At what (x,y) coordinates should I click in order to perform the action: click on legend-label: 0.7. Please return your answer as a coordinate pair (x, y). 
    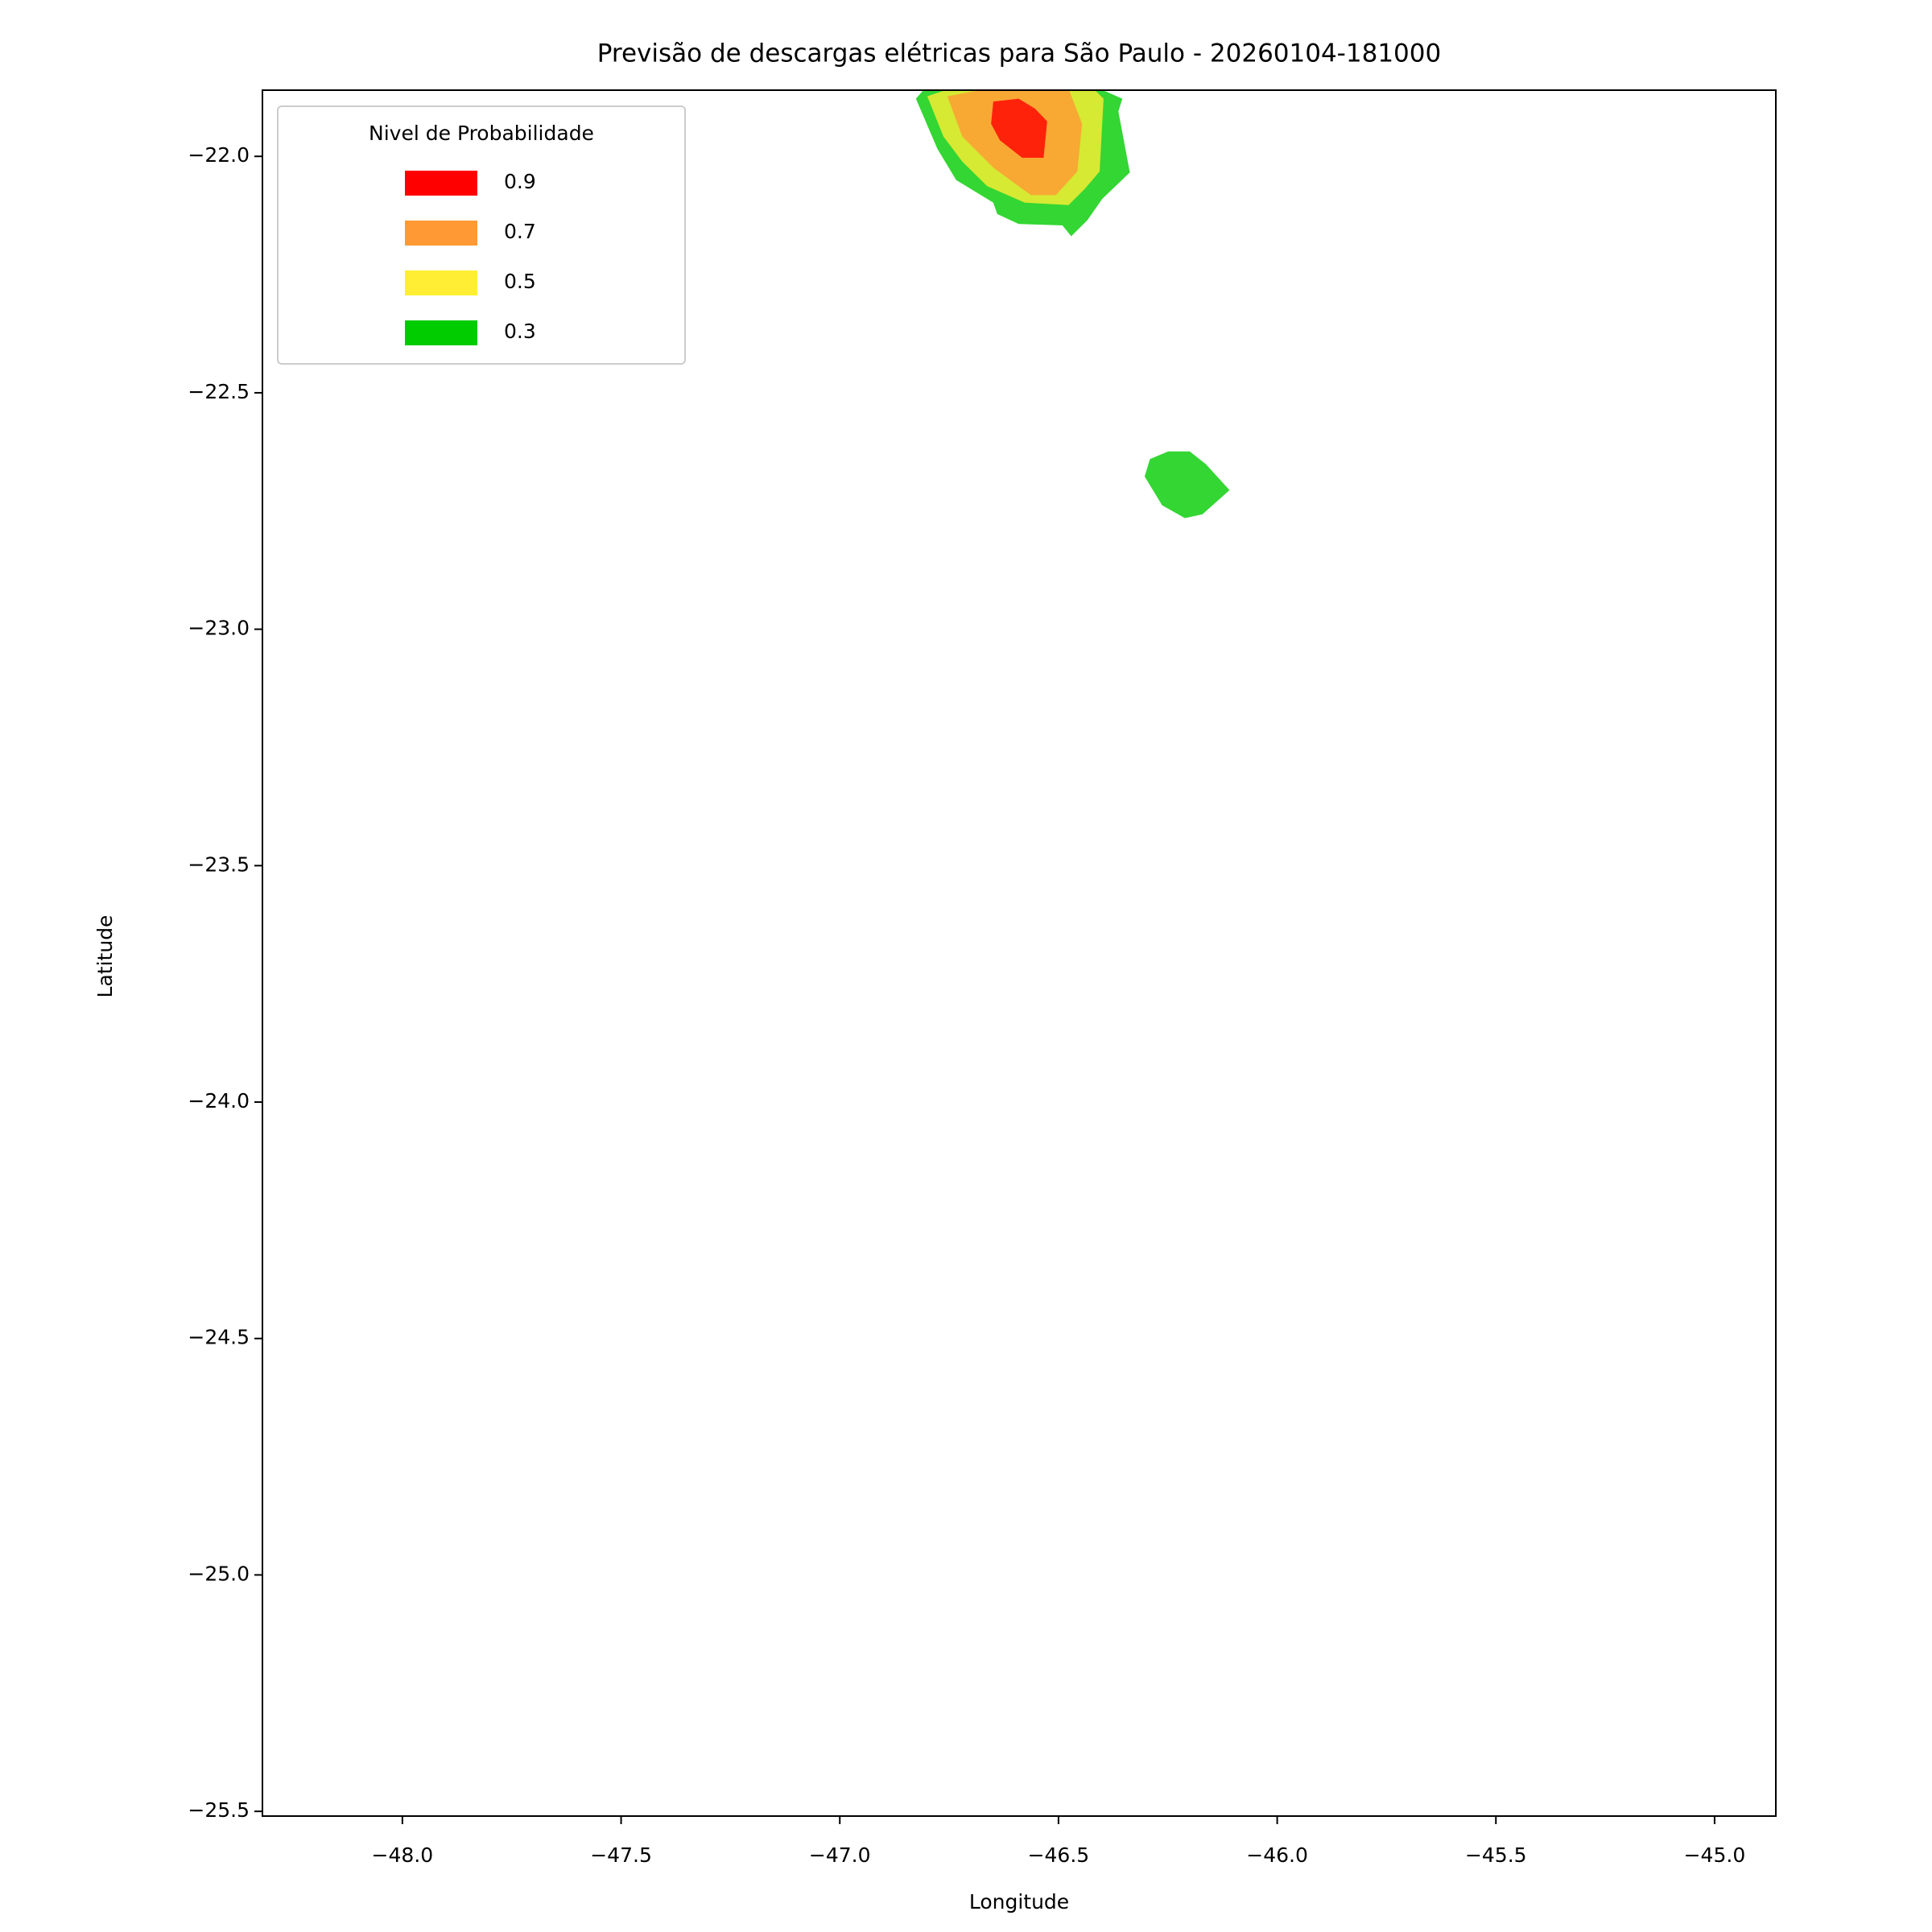
    Looking at the image, I should click on (520, 231).